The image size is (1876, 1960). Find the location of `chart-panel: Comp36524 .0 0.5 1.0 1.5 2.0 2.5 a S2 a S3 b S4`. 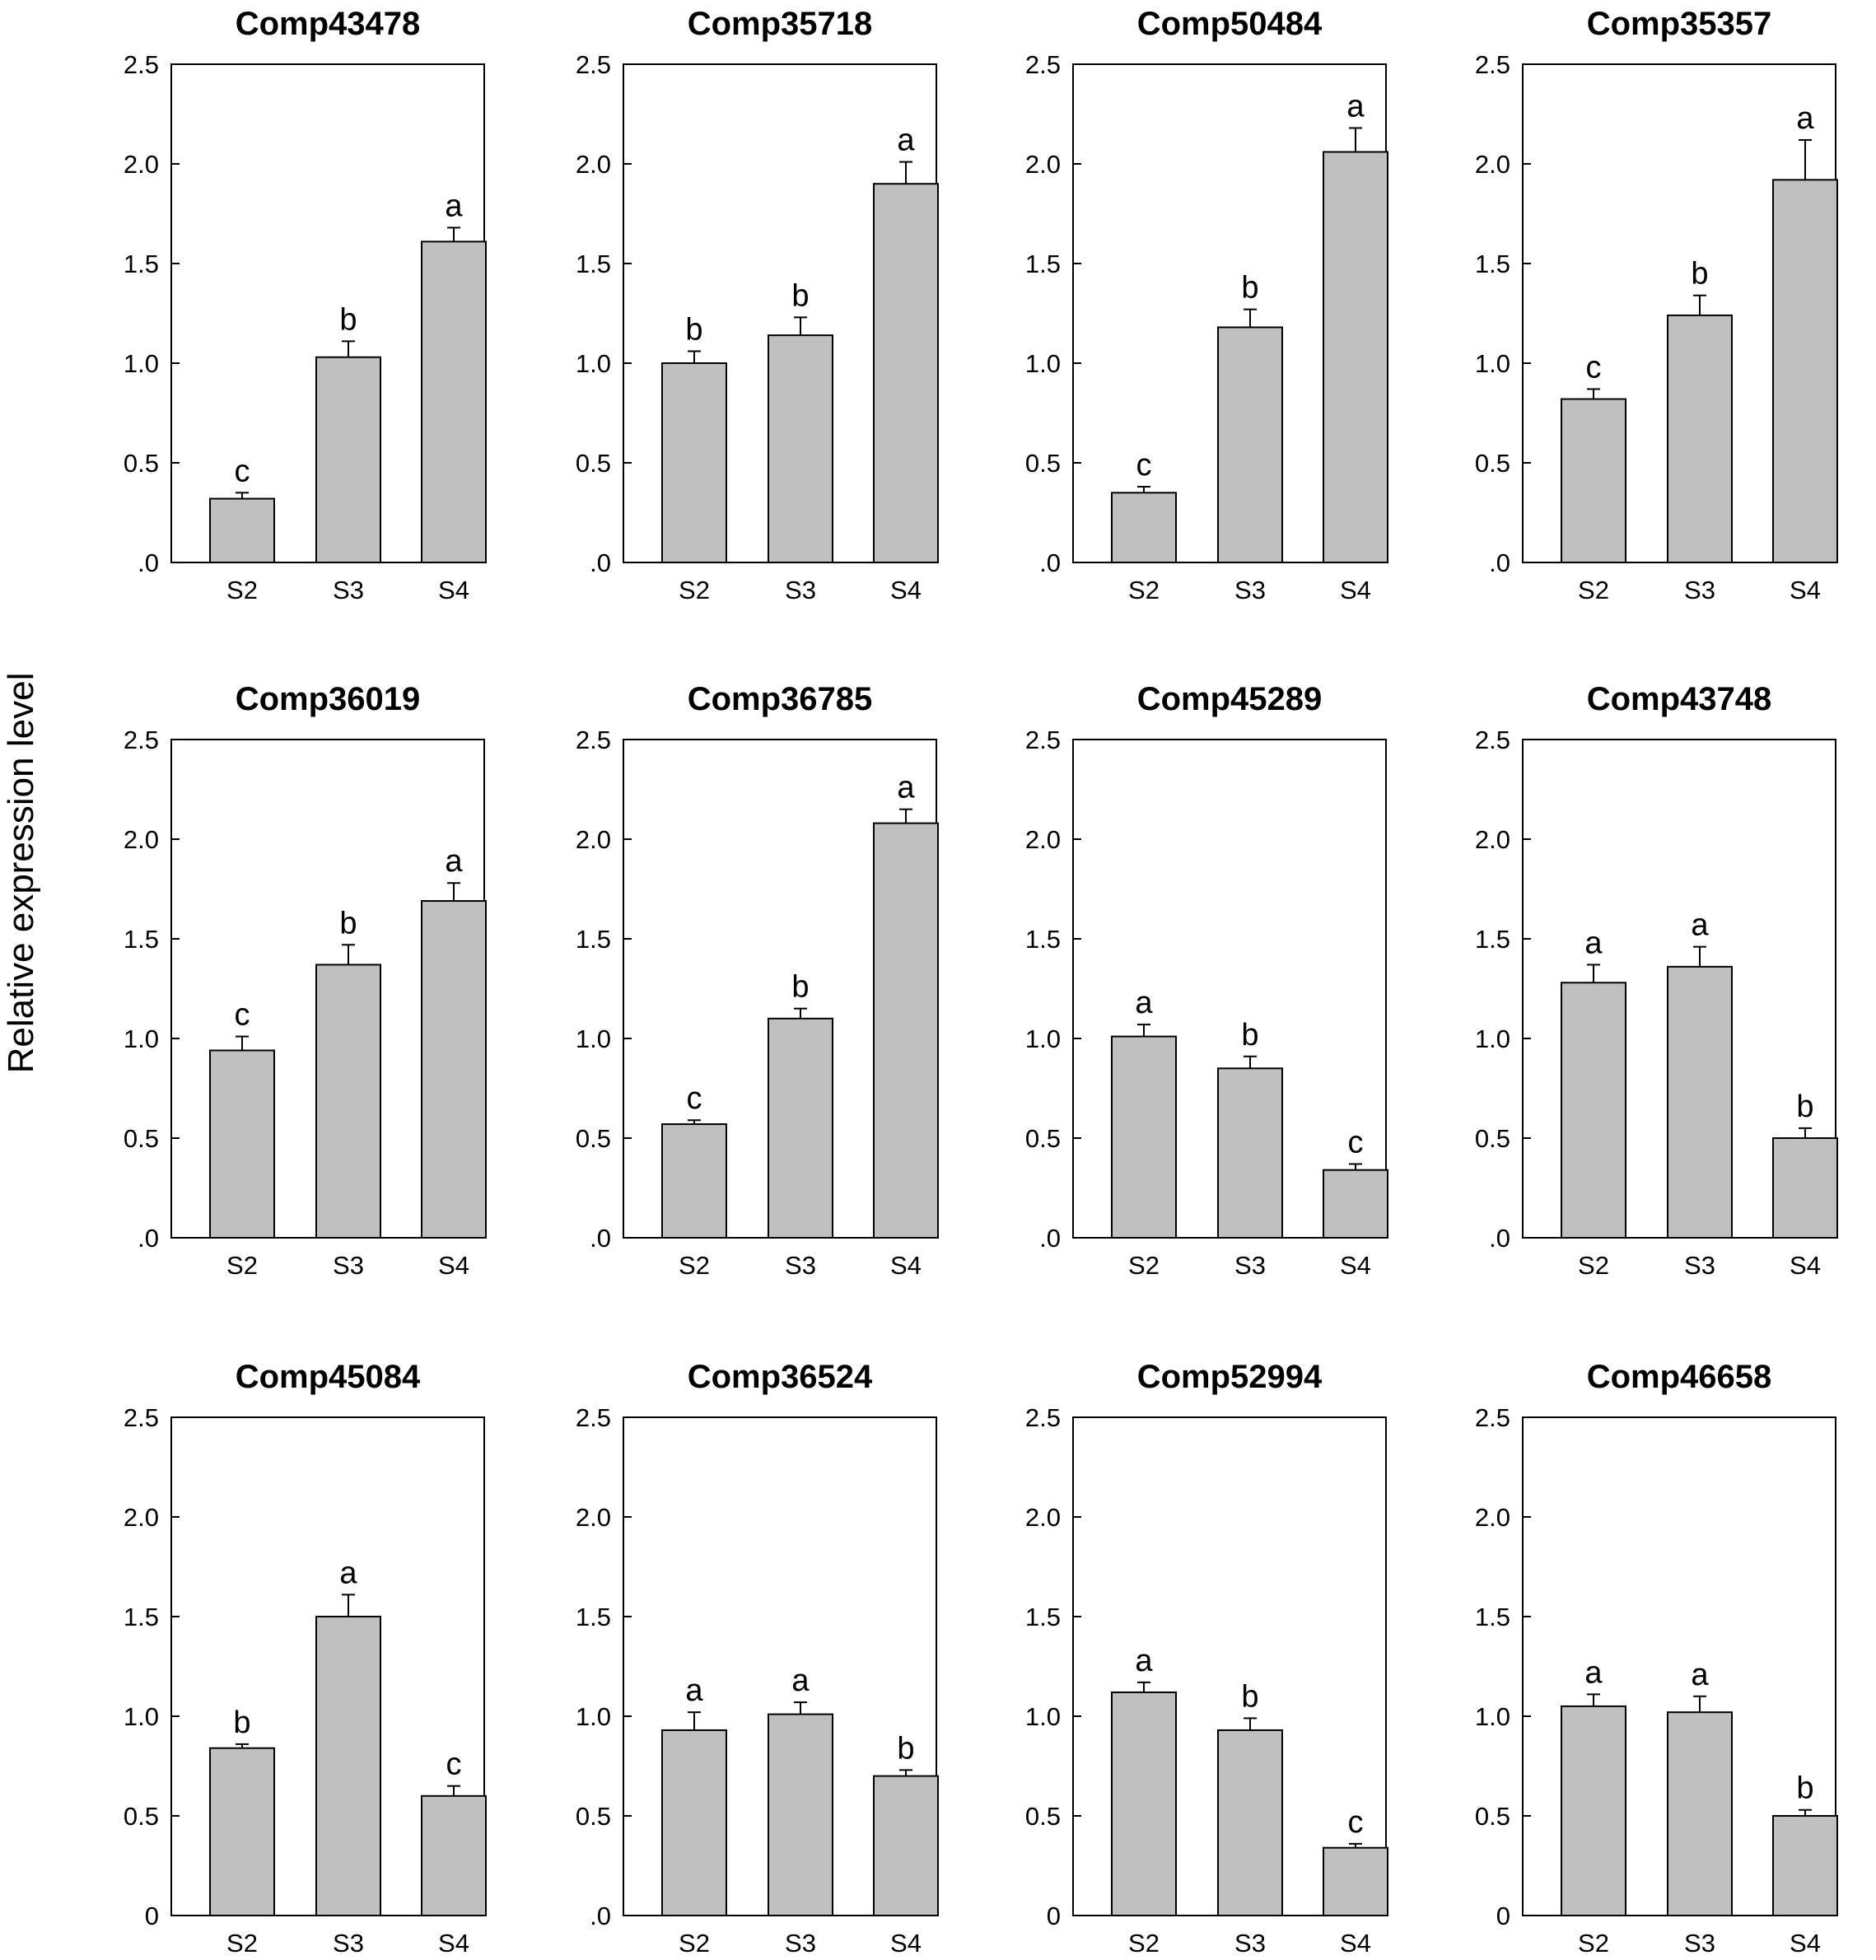

chart-panel: Comp36524 .0 0.5 1.0 1.5 2.0 2.5 a S2 a S3 b S4 is located at coordinates (757, 1658).